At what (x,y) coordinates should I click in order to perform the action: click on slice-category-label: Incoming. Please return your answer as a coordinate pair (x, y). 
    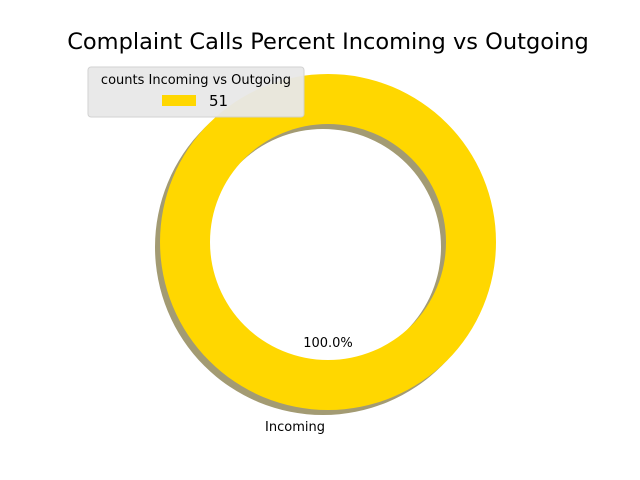
    Looking at the image, I should click on (295, 427).